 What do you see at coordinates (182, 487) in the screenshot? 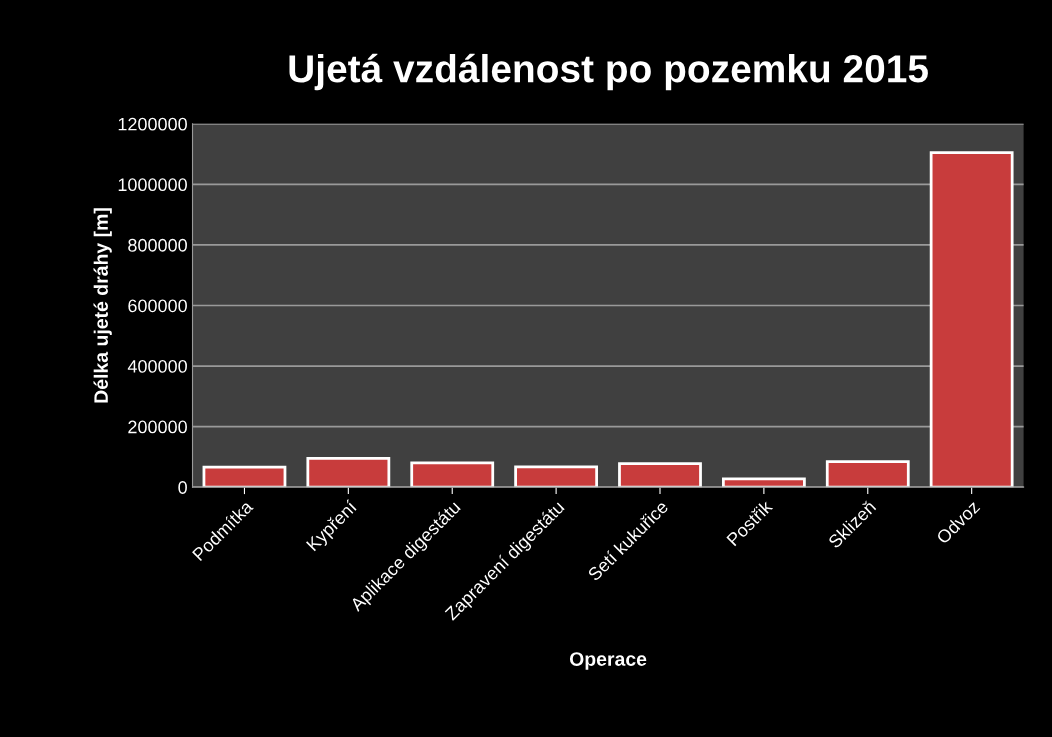
I see `y-tick-label: 0` at bounding box center [182, 487].